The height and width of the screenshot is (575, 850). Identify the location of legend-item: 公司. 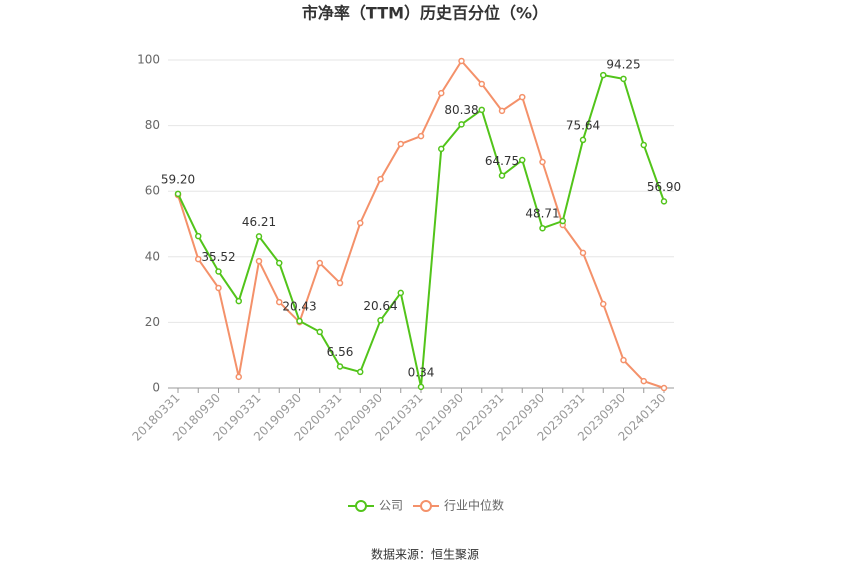
(375, 506).